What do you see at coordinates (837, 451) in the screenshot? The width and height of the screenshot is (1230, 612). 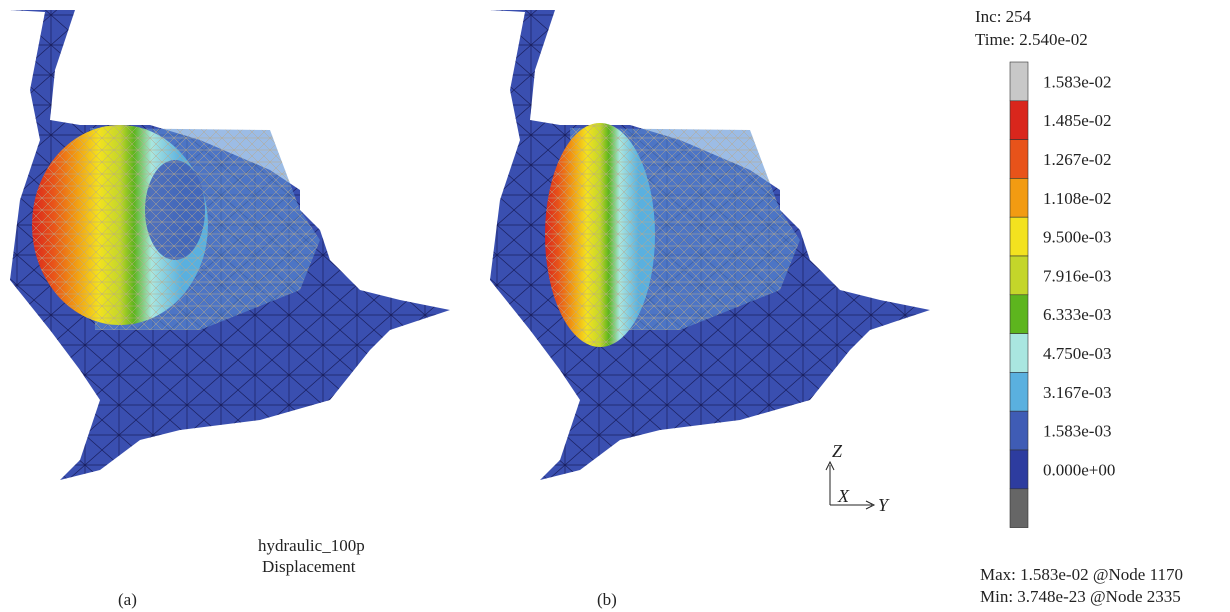 I see `axis-z: Z` at bounding box center [837, 451].